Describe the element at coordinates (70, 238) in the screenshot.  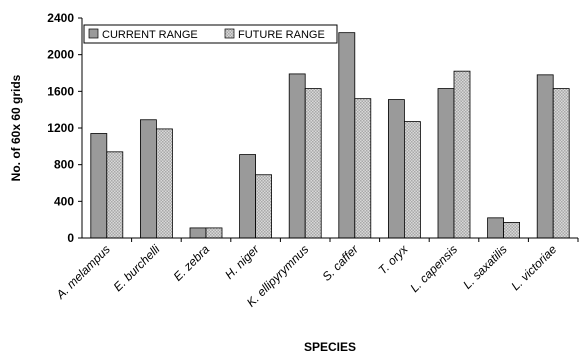
I see `y-tick-label: 0` at that location.